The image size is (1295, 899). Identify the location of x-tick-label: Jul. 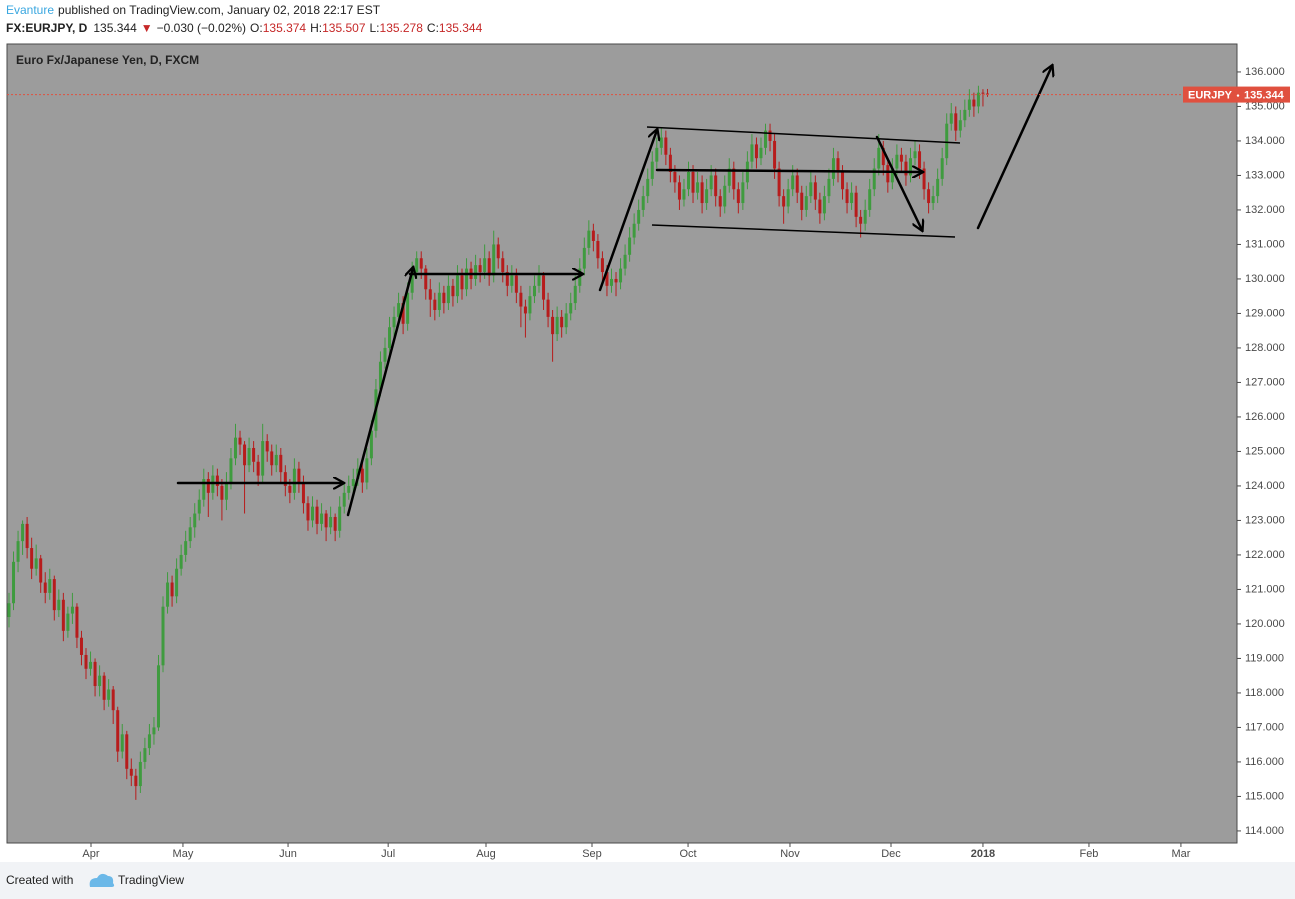
(388, 854).